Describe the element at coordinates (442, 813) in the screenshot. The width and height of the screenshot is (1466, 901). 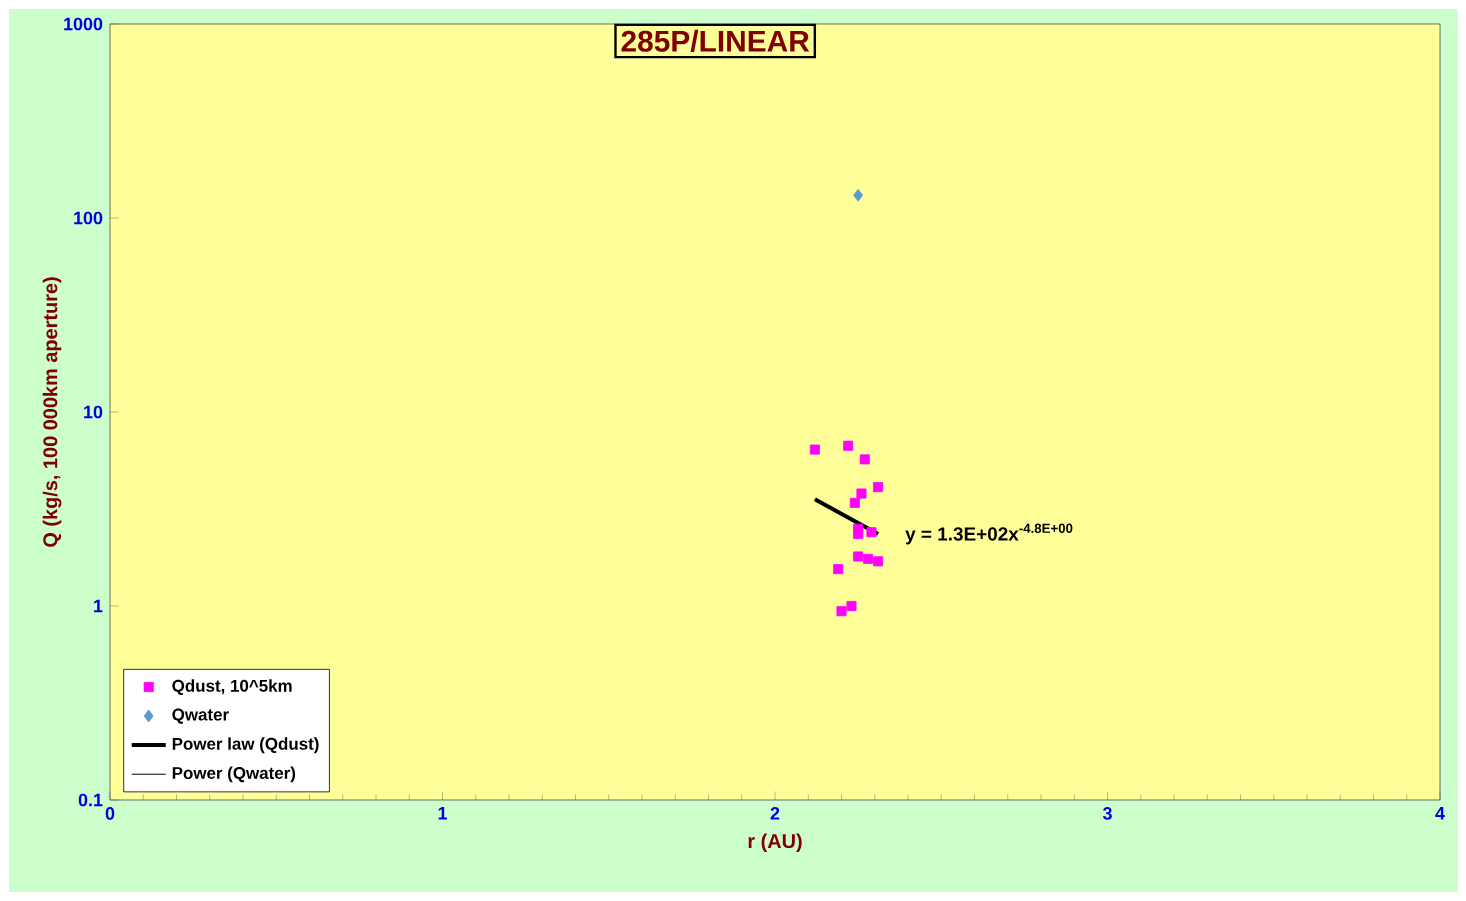
I see `x-tick-label: 1` at that location.